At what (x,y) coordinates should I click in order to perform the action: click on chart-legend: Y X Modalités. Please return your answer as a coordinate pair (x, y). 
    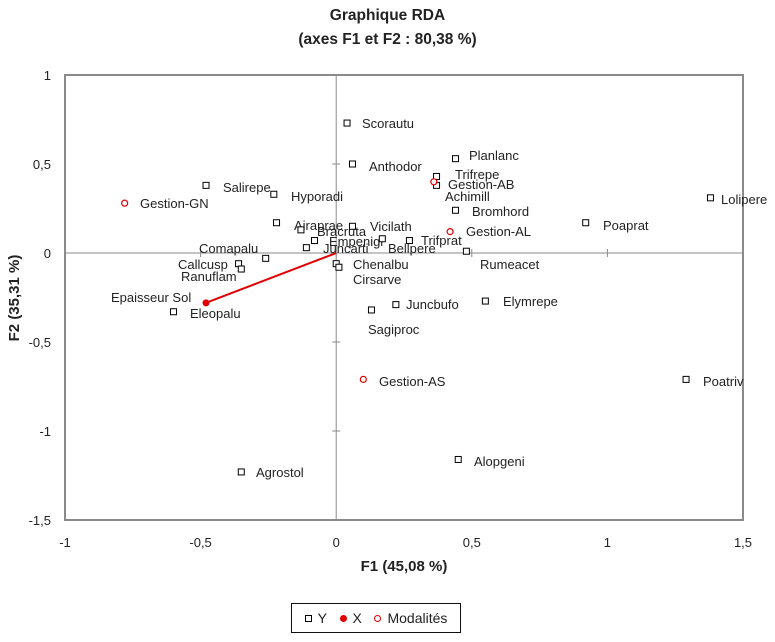
    Looking at the image, I should click on (376, 618).